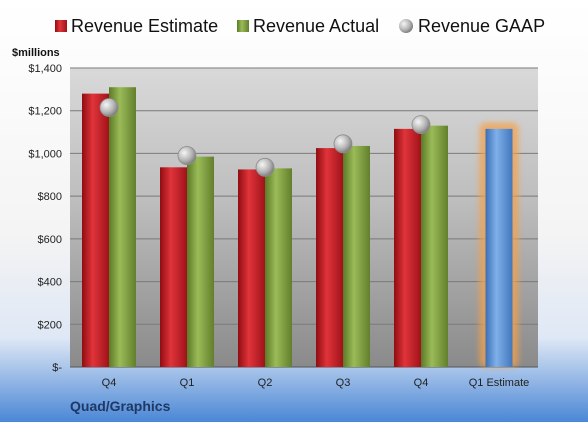 The width and height of the screenshot is (588, 422). Describe the element at coordinates (50, 240) in the screenshot. I see `y-tick-label: $600` at that location.